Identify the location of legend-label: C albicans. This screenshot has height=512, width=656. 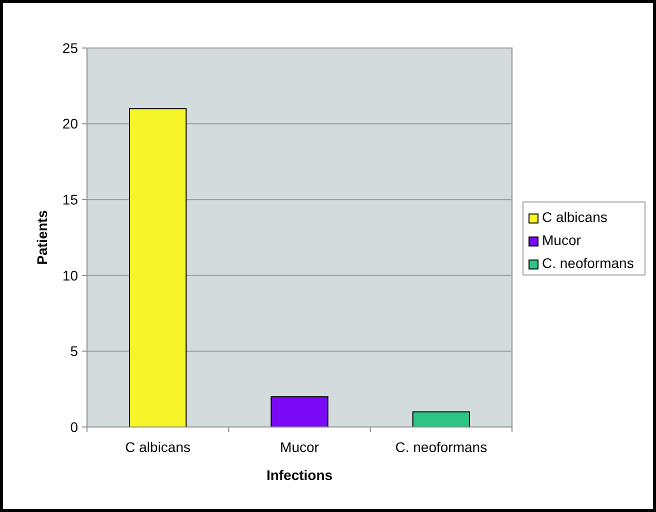
(575, 217).